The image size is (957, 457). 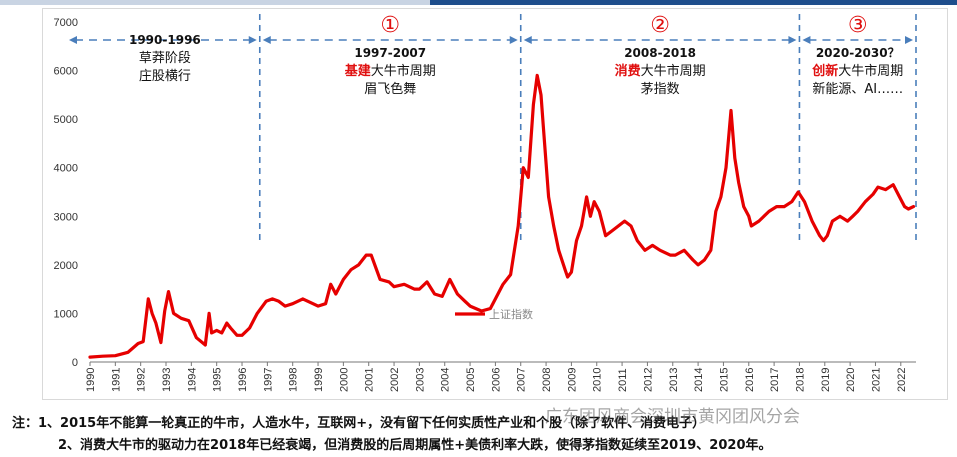 I want to click on y-tick-label: 3000, so click(x=66, y=217).